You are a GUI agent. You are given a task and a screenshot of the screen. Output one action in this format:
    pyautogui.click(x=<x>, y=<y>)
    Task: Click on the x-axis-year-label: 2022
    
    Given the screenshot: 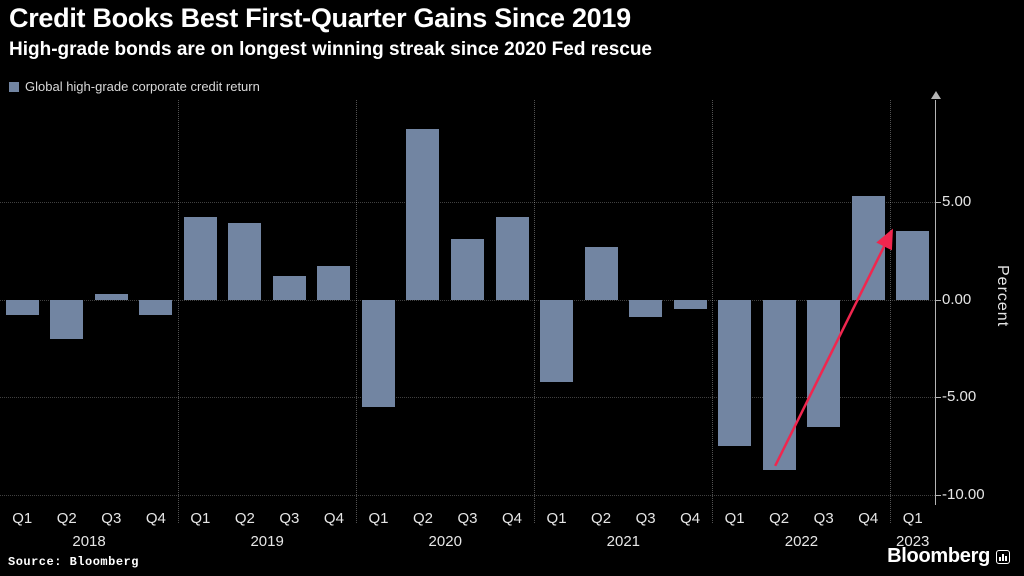 What is the action you would take?
    pyautogui.click(x=801, y=541)
    